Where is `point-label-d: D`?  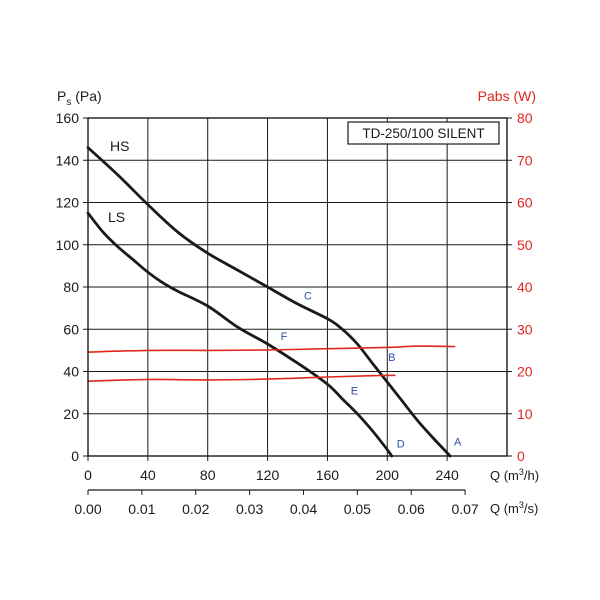
point-label-d: D is located at coordinates (401, 445).